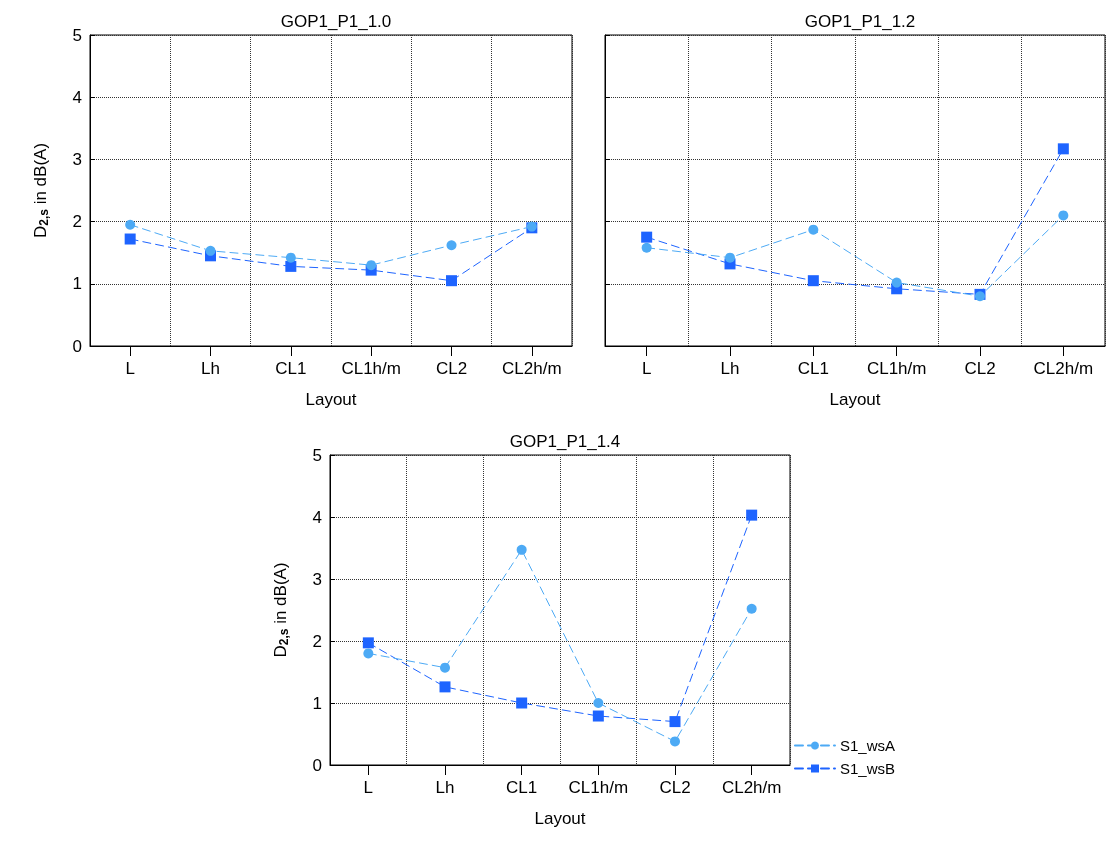 The image size is (1115, 841). I want to click on chart-title: GOP1_P1_1.0, so click(336, 21).